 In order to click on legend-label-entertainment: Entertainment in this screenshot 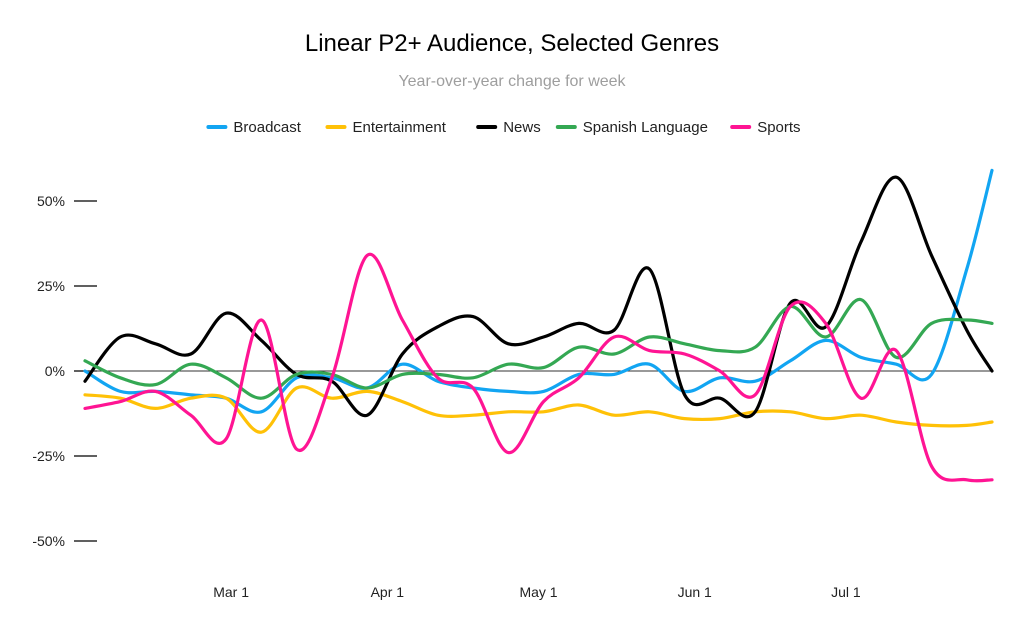, I will do `click(400, 127)`.